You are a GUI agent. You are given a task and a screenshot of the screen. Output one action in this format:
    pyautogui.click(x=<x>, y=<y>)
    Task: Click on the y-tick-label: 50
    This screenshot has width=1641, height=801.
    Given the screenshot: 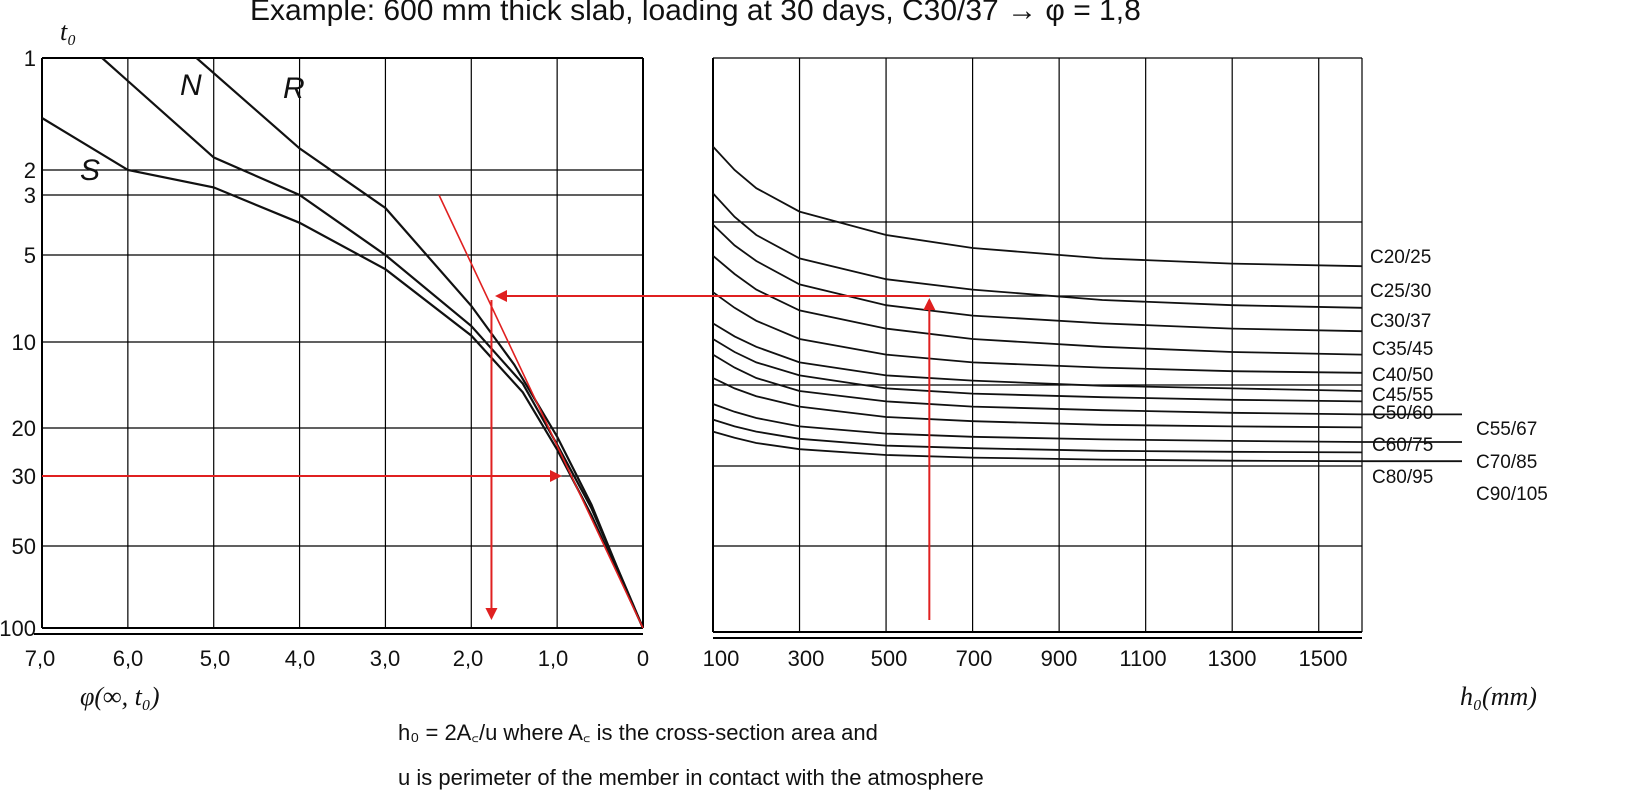 What is the action you would take?
    pyautogui.click(x=24, y=546)
    